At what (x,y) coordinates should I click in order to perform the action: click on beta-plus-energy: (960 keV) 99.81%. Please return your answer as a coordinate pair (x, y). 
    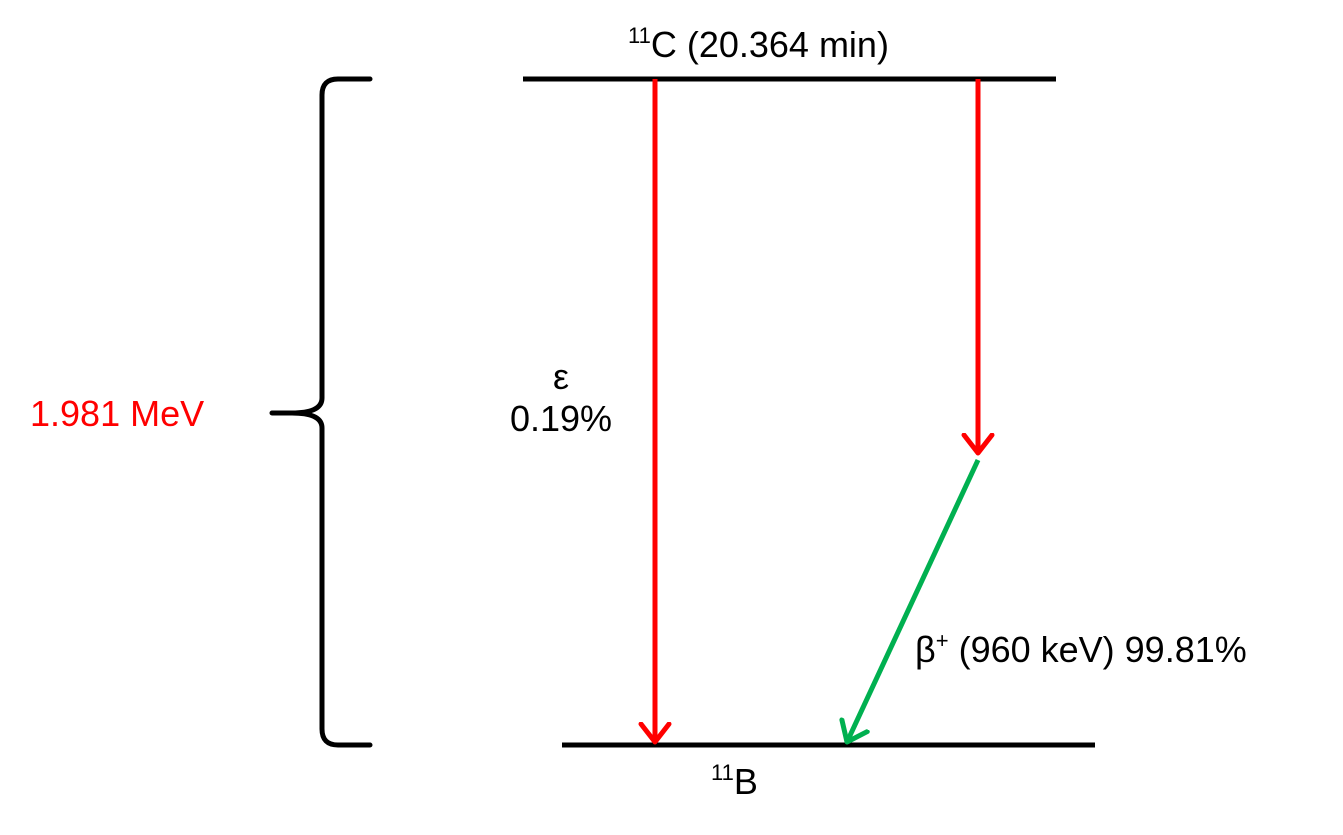
    Looking at the image, I should click on (1097, 649).